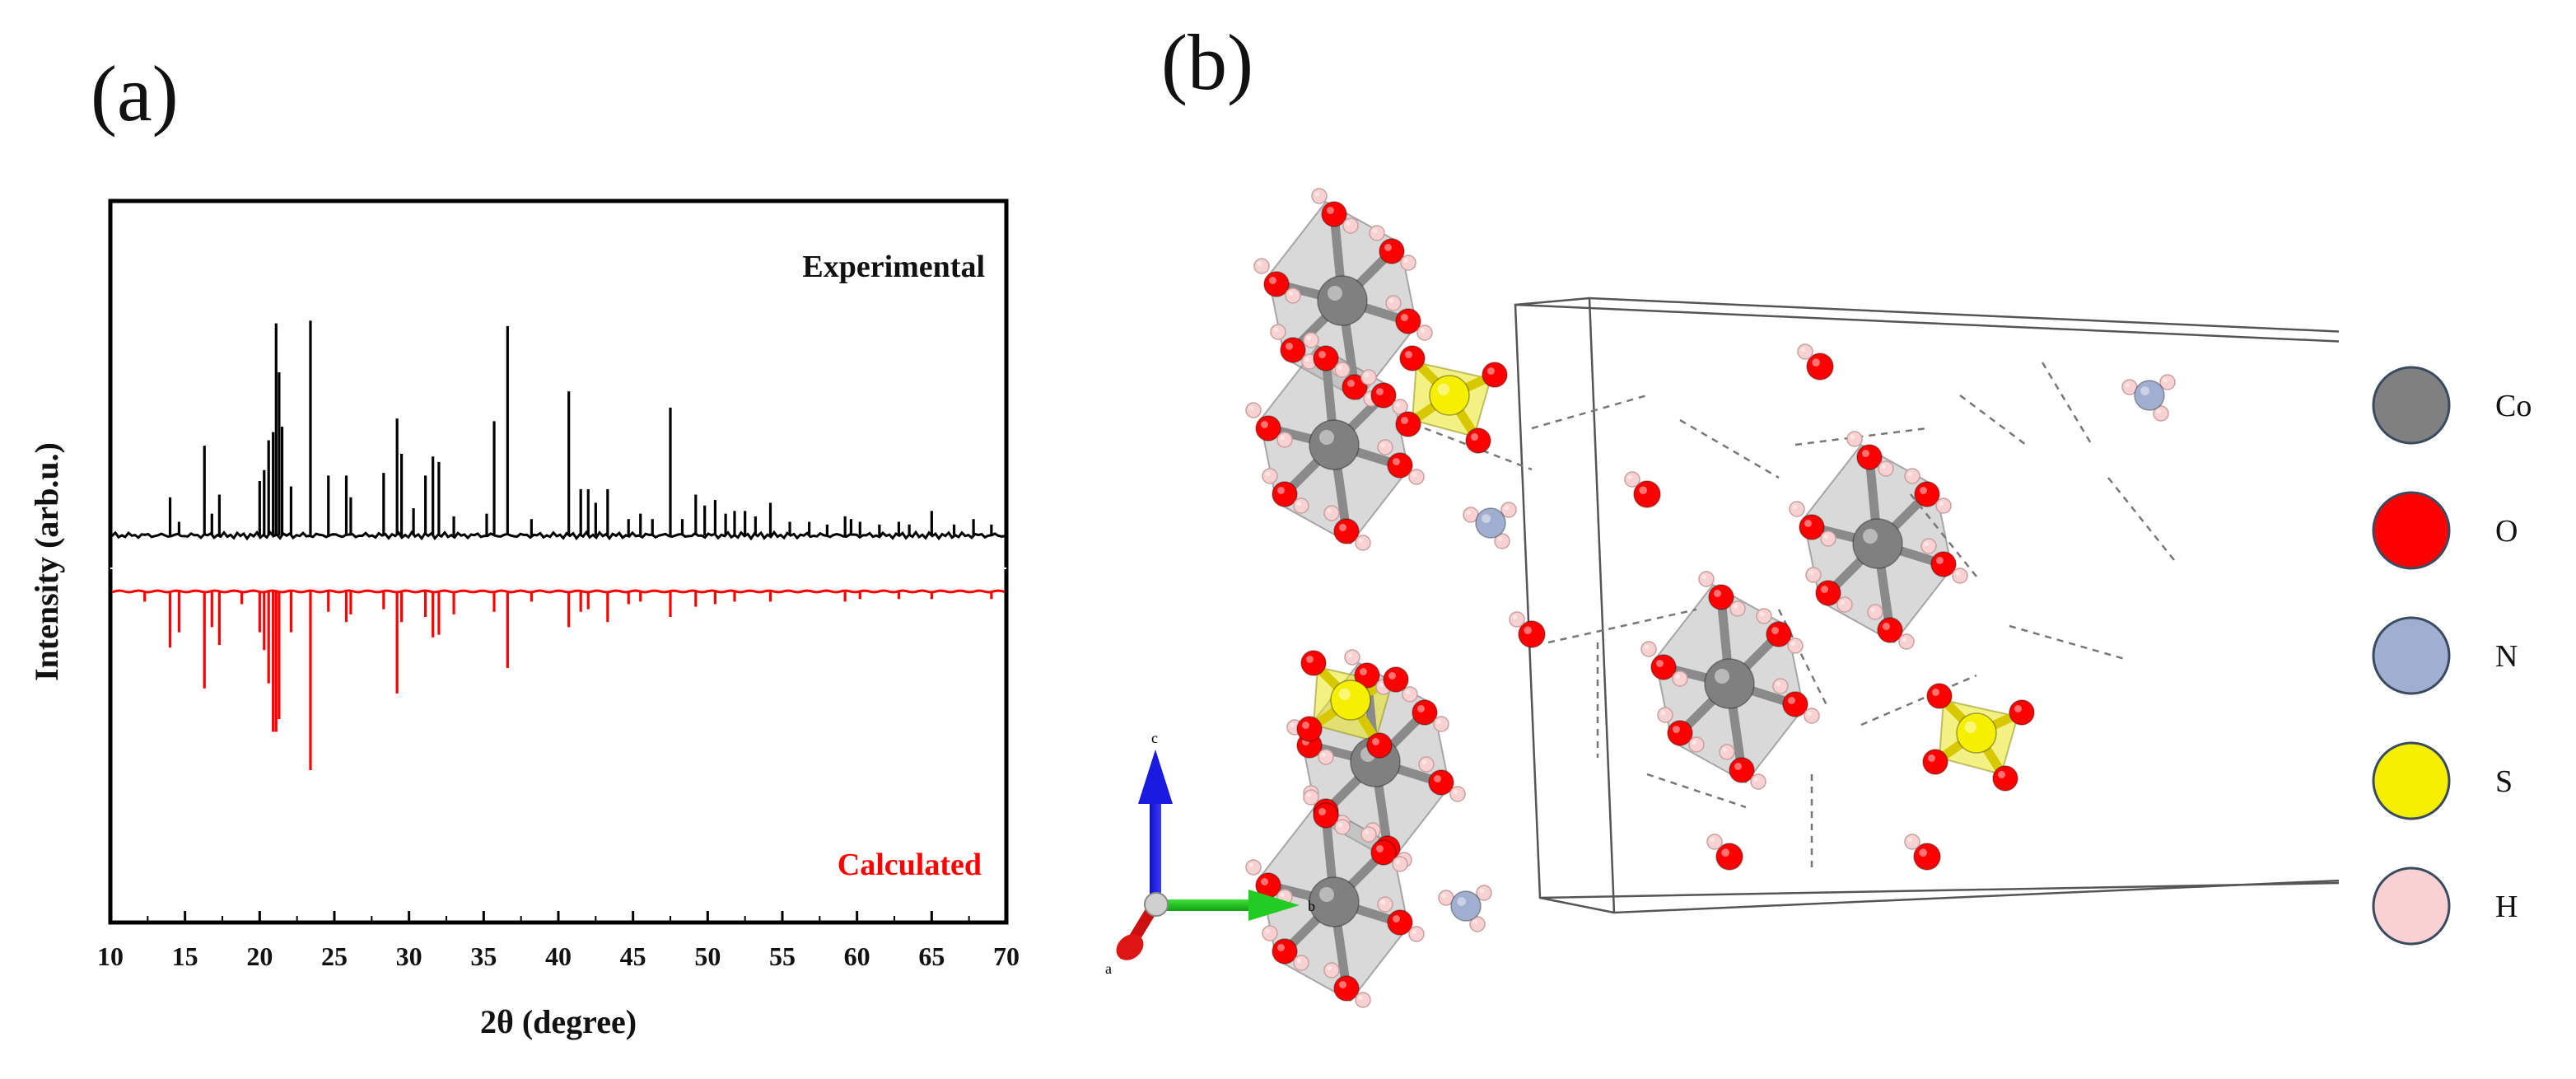 The height and width of the screenshot is (1079, 2576). I want to click on baseline-calculated, so click(558, 591).